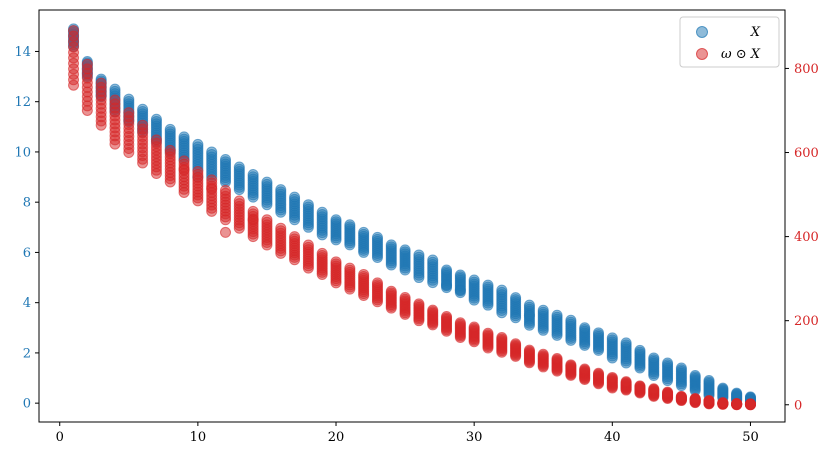  Describe the element at coordinates (22, 102) in the screenshot. I see `y-left-tick-label: 12` at that location.